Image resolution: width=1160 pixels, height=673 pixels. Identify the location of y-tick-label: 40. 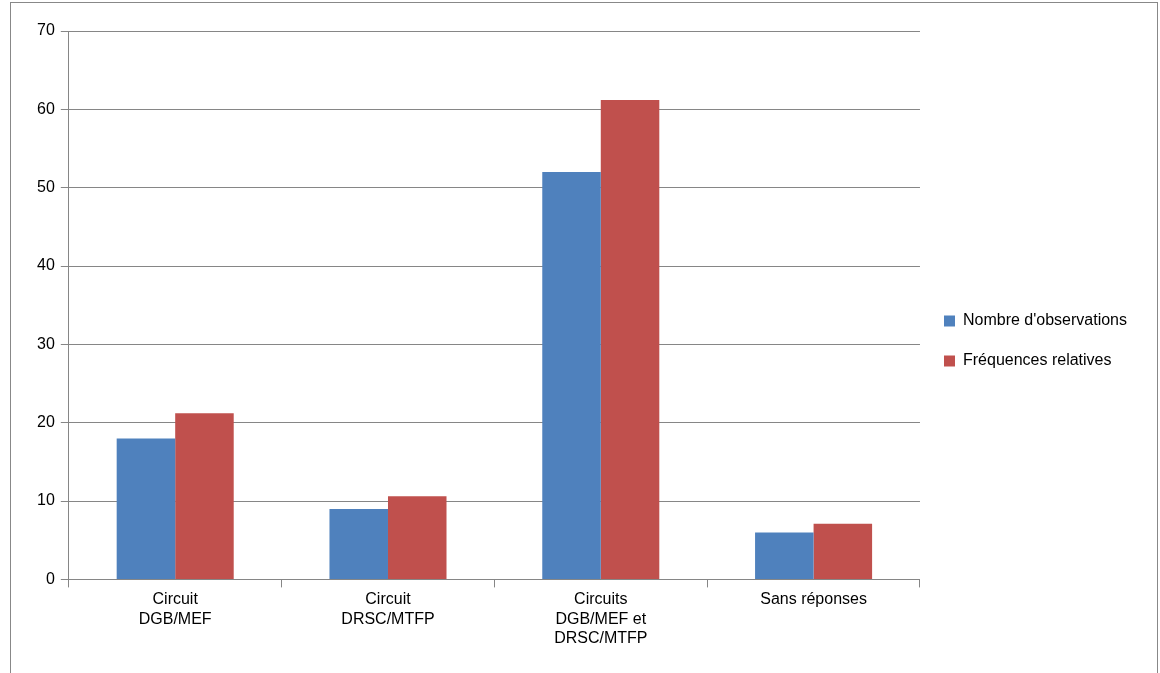
(46, 265).